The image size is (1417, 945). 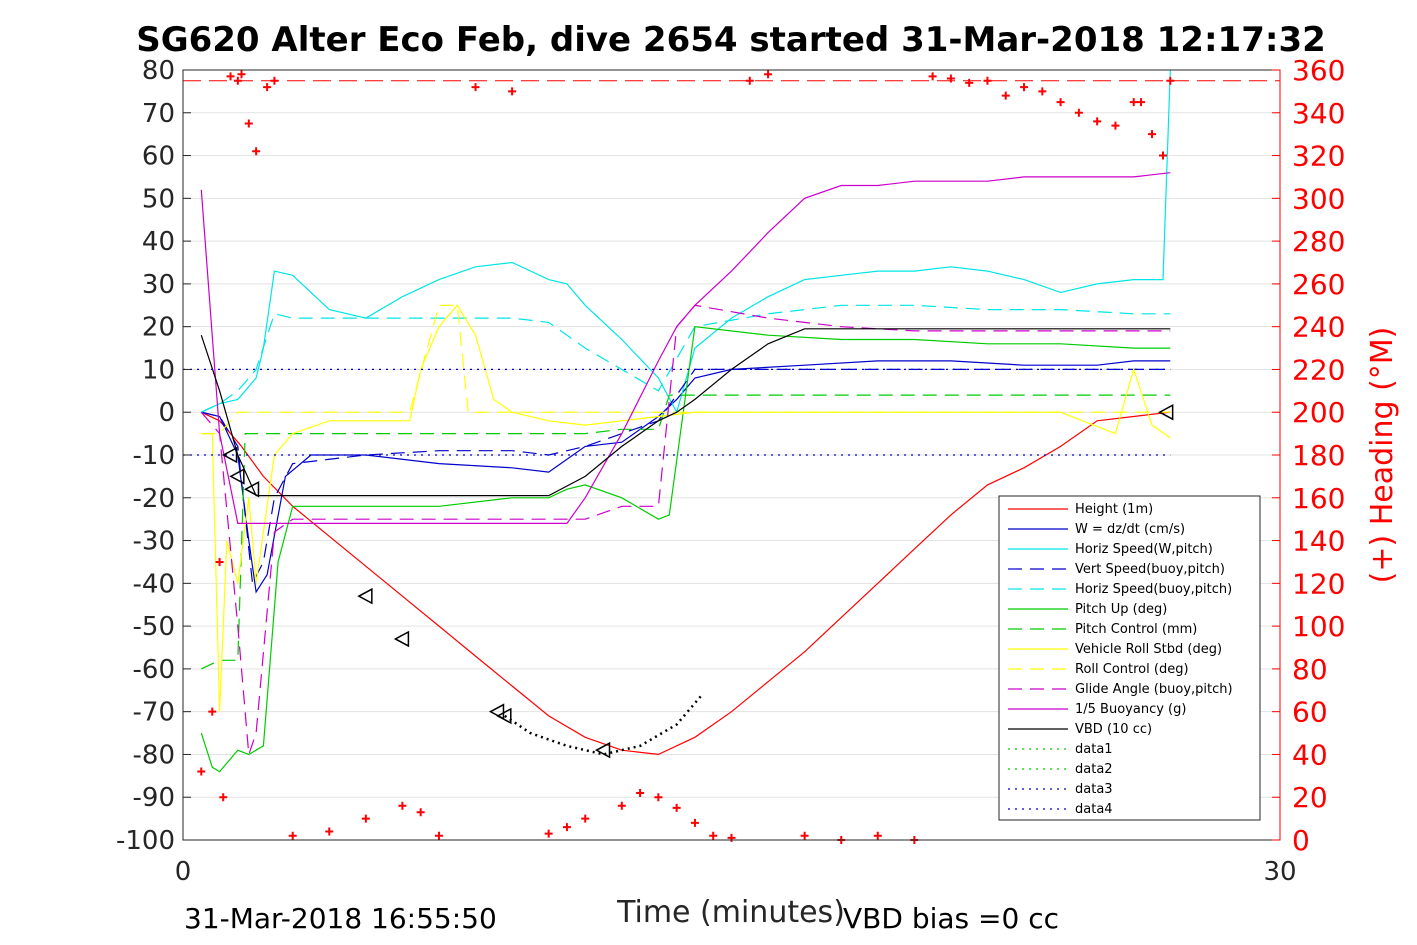 I want to click on right-tick-label: 160, so click(x=1318, y=498).